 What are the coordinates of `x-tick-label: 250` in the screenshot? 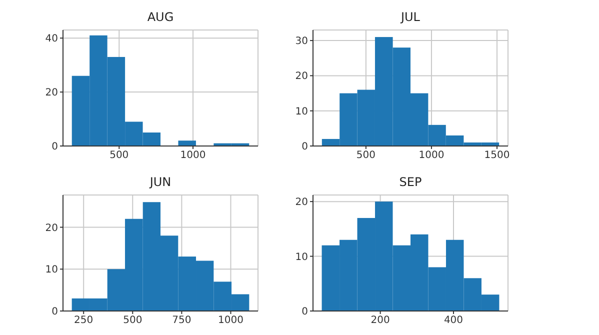 It's located at (84, 320).